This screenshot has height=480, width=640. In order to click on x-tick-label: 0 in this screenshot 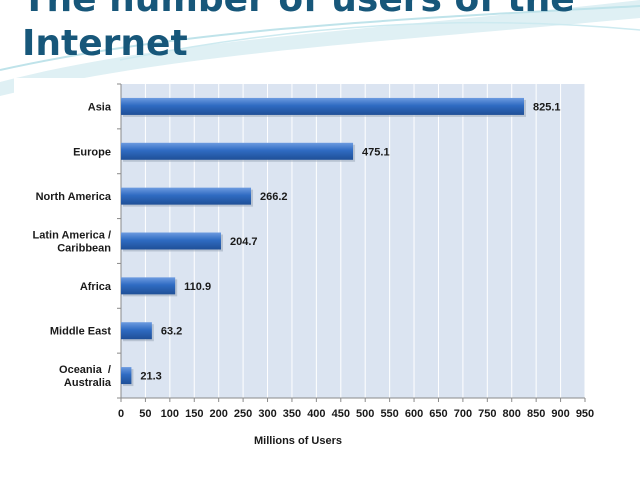, I will do `click(121, 414)`.